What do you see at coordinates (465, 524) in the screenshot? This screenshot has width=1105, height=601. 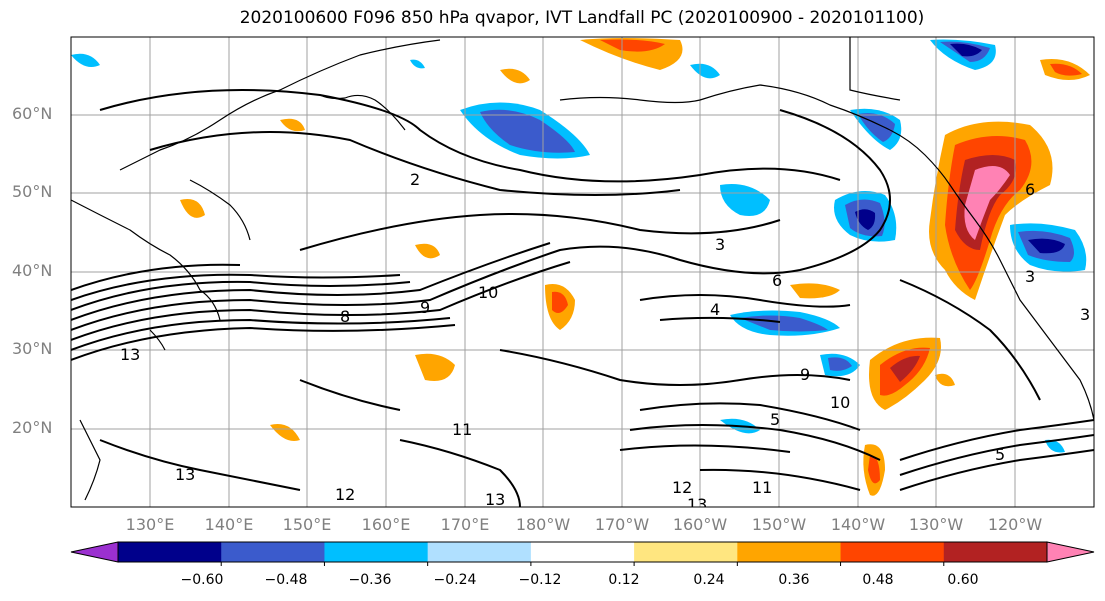 I see `lon-label: 170°E` at bounding box center [465, 524].